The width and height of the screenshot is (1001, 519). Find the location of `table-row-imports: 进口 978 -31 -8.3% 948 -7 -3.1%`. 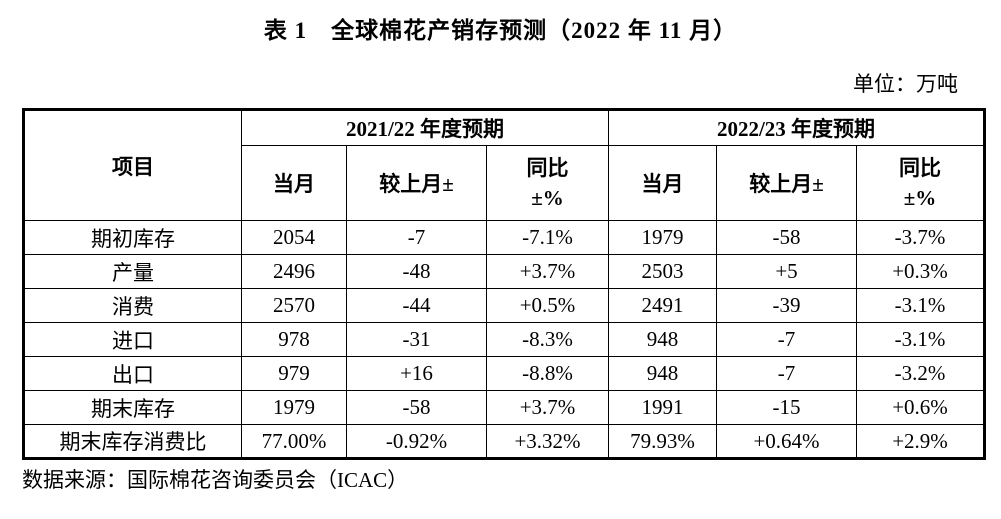

table-row-imports: 进口 978 -31 -8.3% 948 -7 -3.1% is located at coordinates (504, 339).